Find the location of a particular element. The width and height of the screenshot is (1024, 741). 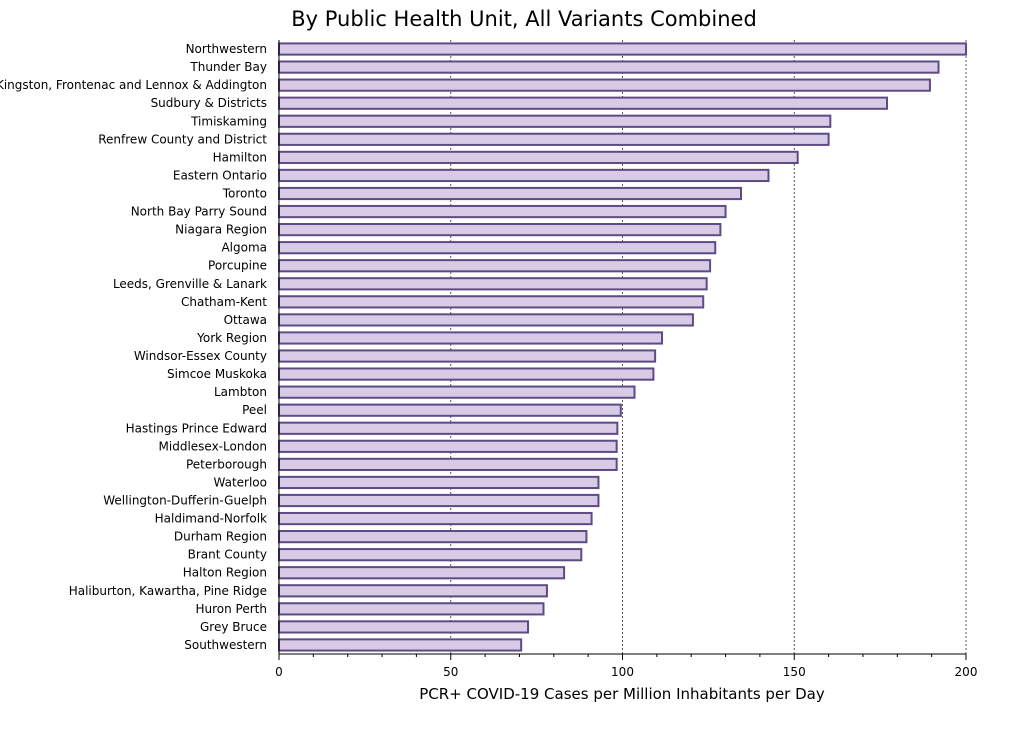

x-tick-label: 100 is located at coordinates (622, 672).